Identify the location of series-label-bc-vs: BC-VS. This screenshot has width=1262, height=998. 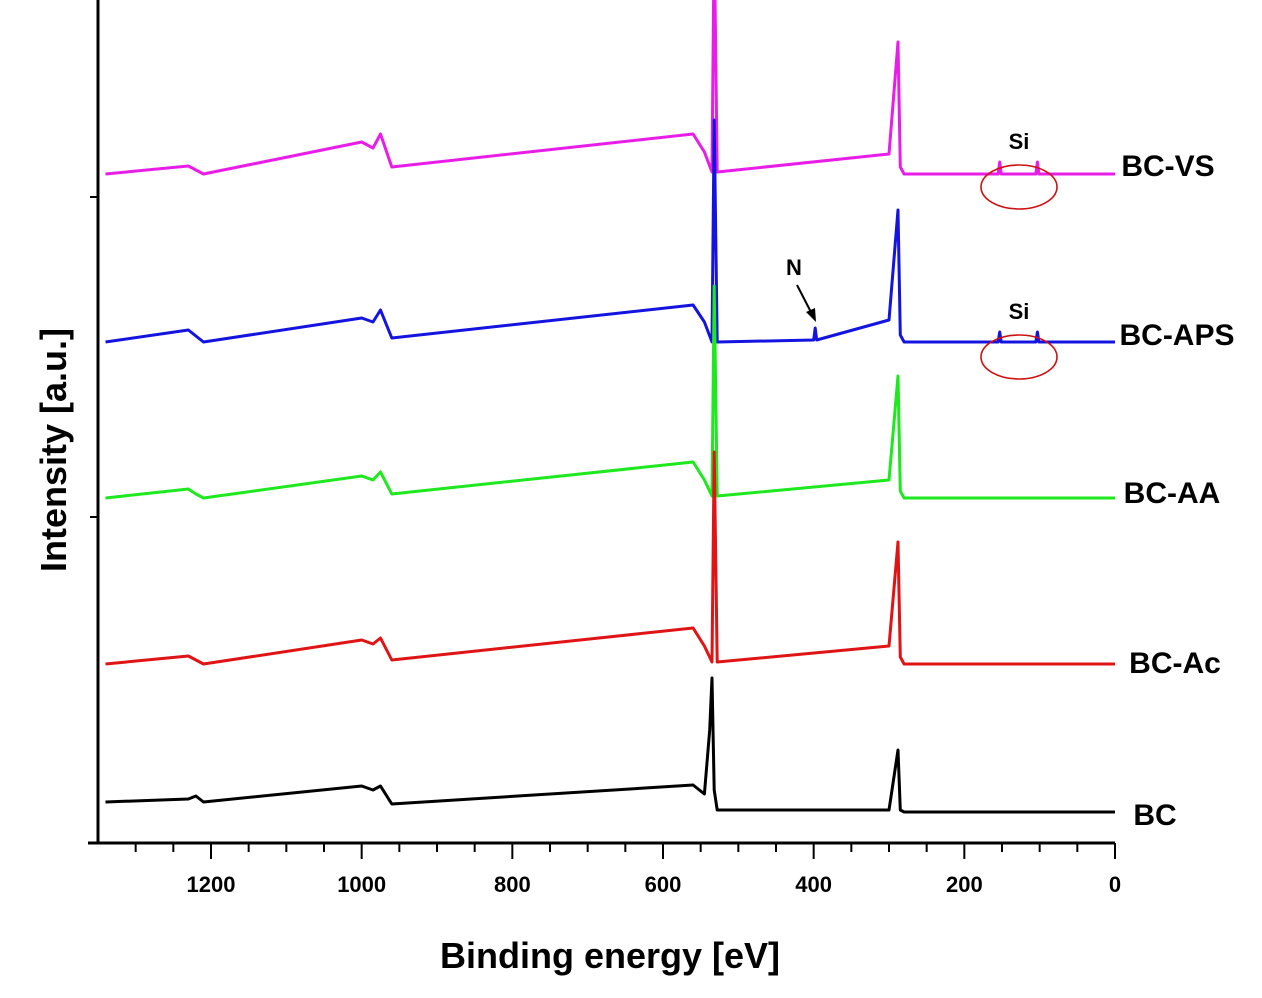
(1167, 166).